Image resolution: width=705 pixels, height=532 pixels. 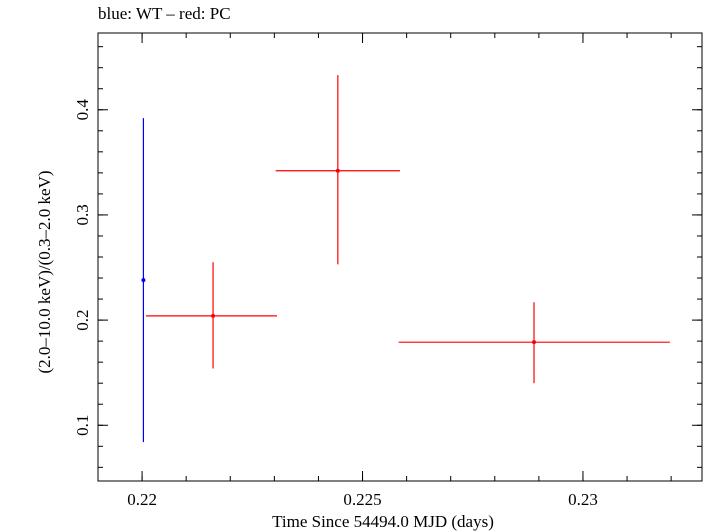 What do you see at coordinates (383, 521) in the screenshot?
I see `x-axis-label: Time Since 54494.0 MJD (days)` at bounding box center [383, 521].